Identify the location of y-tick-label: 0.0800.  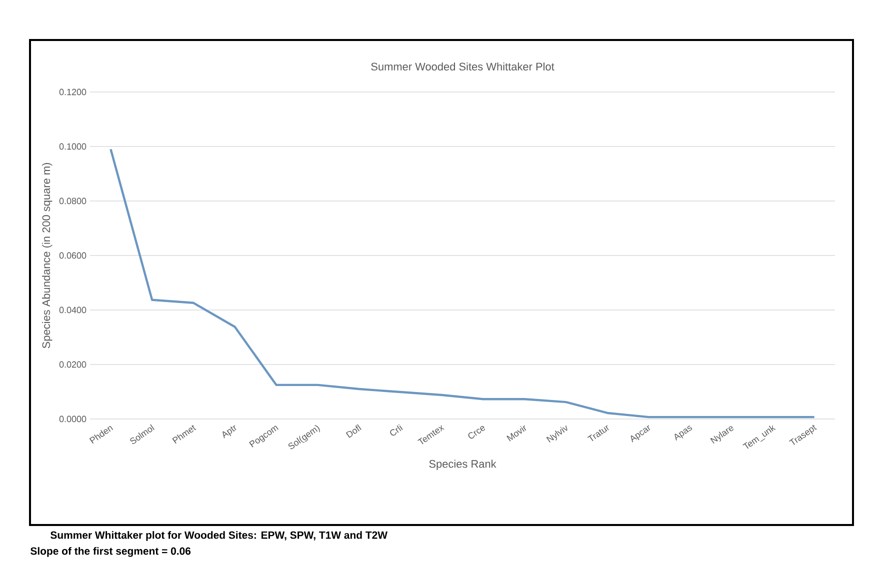
(72, 201).